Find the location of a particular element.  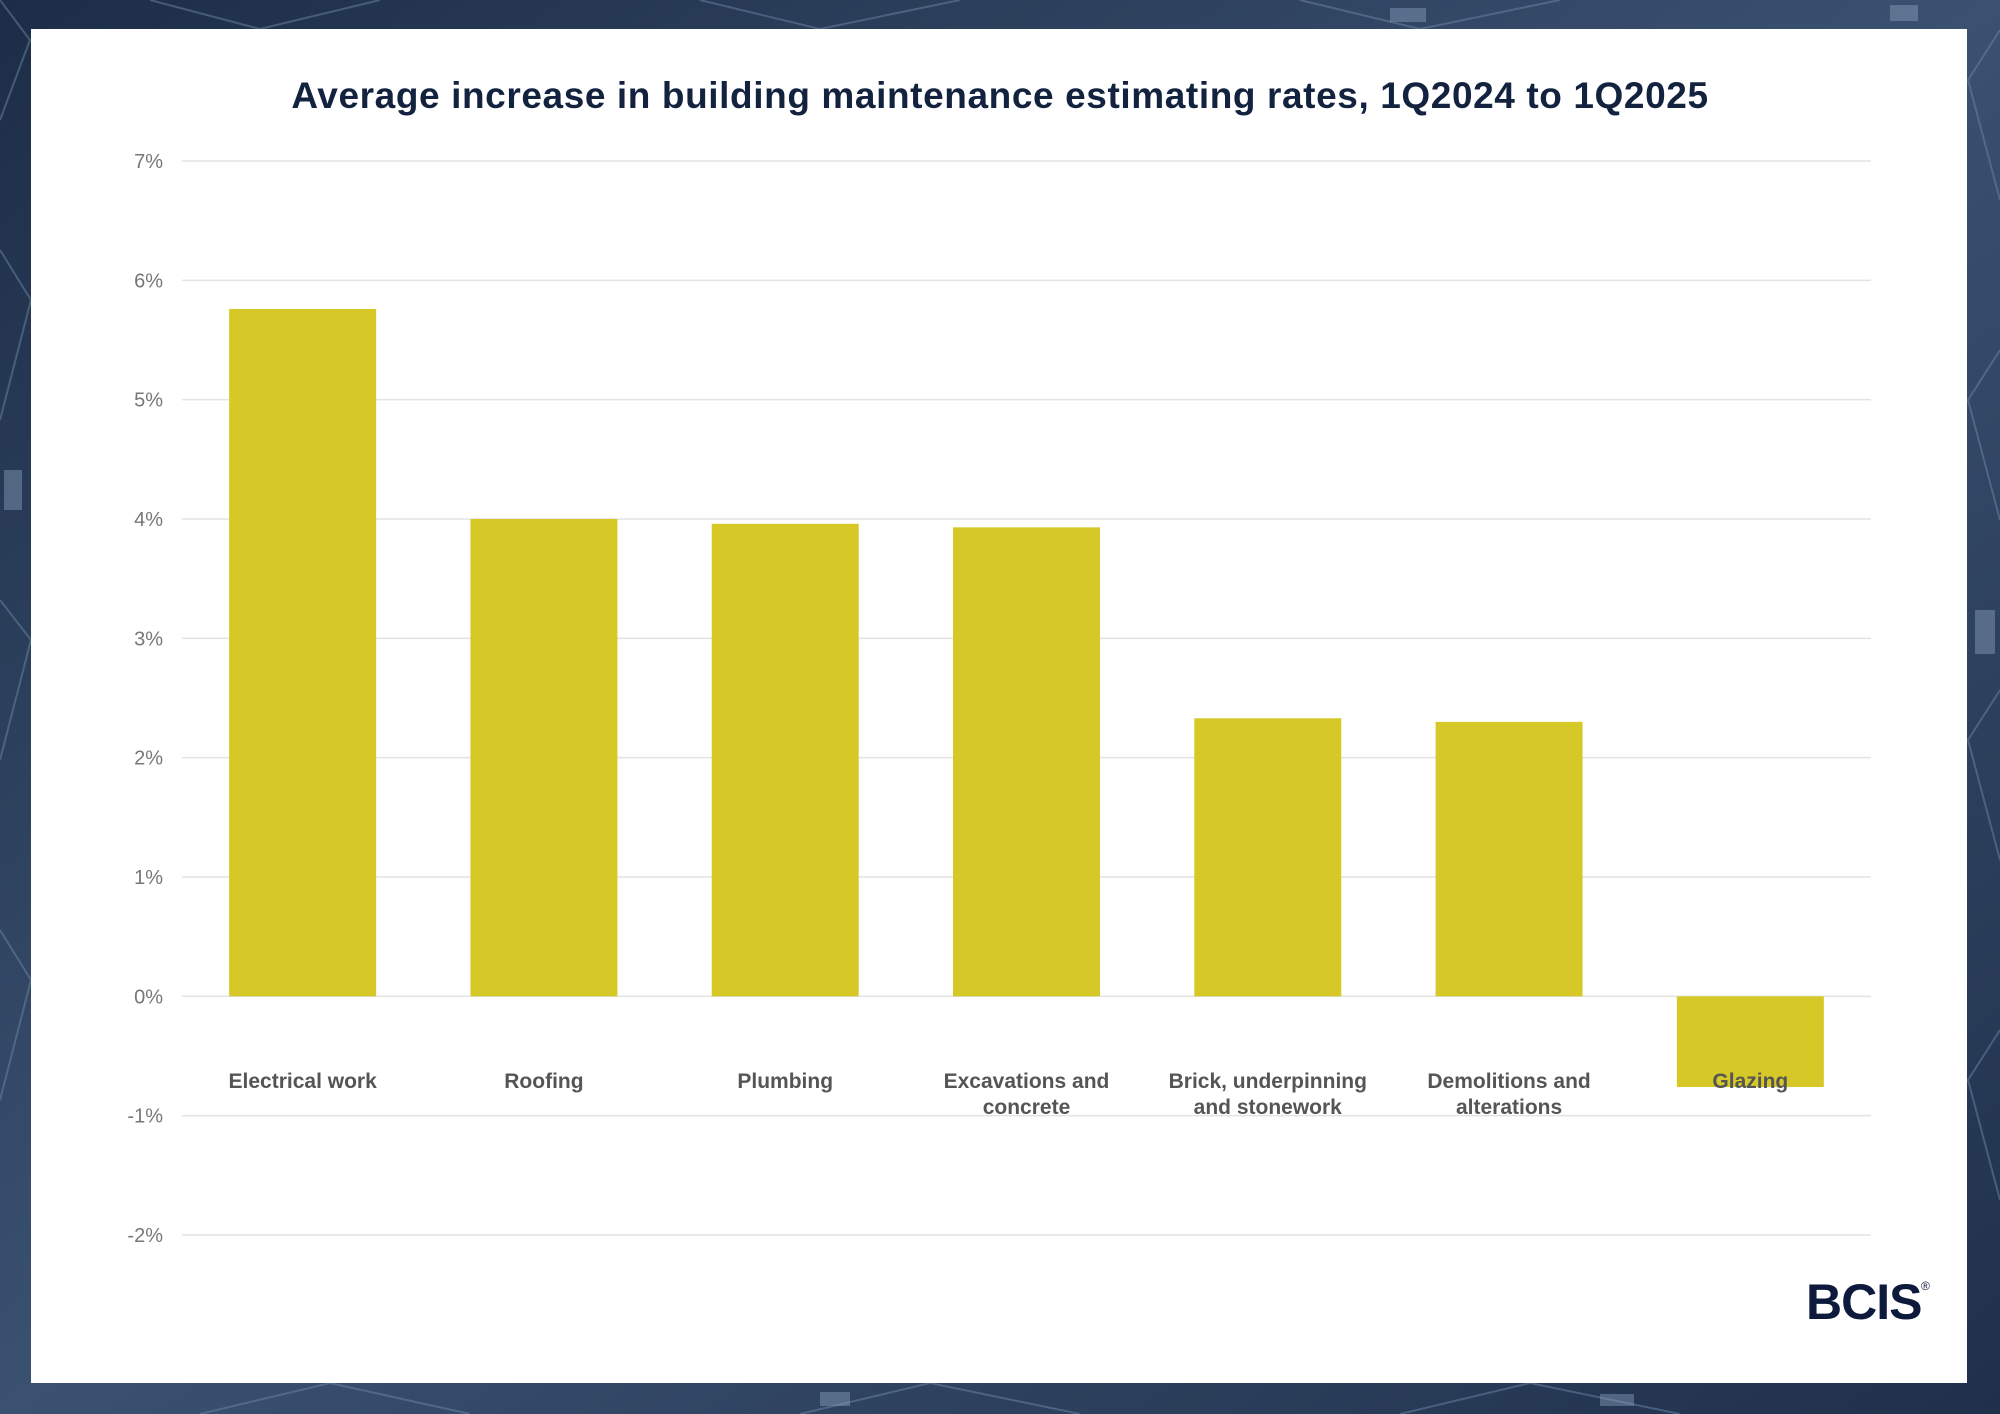

bcis-logo: BCIS ® is located at coordinates (1868, 1302).